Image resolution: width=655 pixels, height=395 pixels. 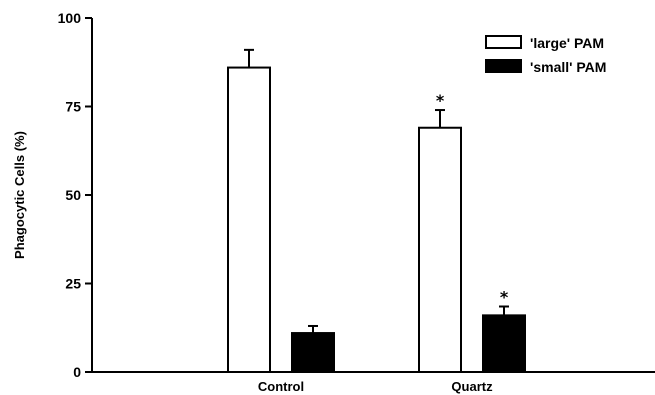 I want to click on y-tick-label: 0, so click(x=77, y=372).